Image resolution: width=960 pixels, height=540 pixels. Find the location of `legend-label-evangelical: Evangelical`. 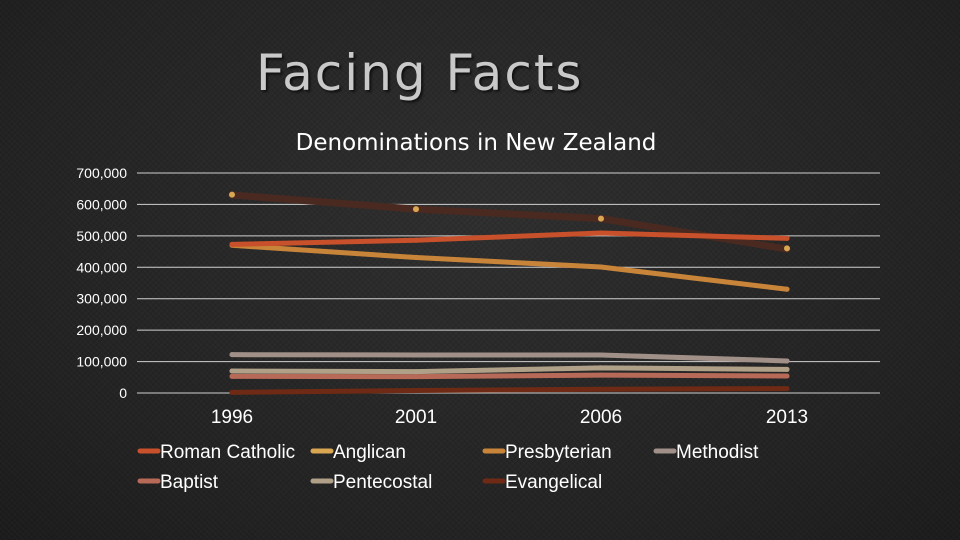

legend-label-evangelical: Evangelical is located at coordinates (553, 482).